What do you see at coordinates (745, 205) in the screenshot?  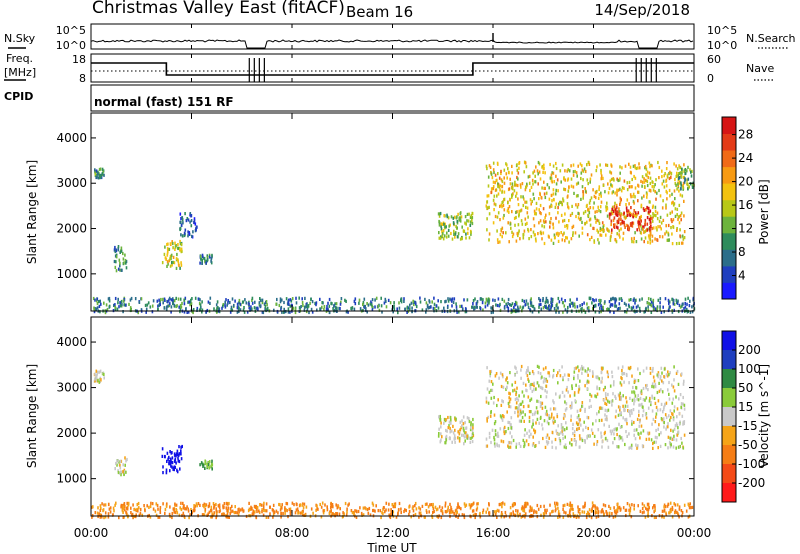 I see `power-colorbar-tick-label: 16` at bounding box center [745, 205].